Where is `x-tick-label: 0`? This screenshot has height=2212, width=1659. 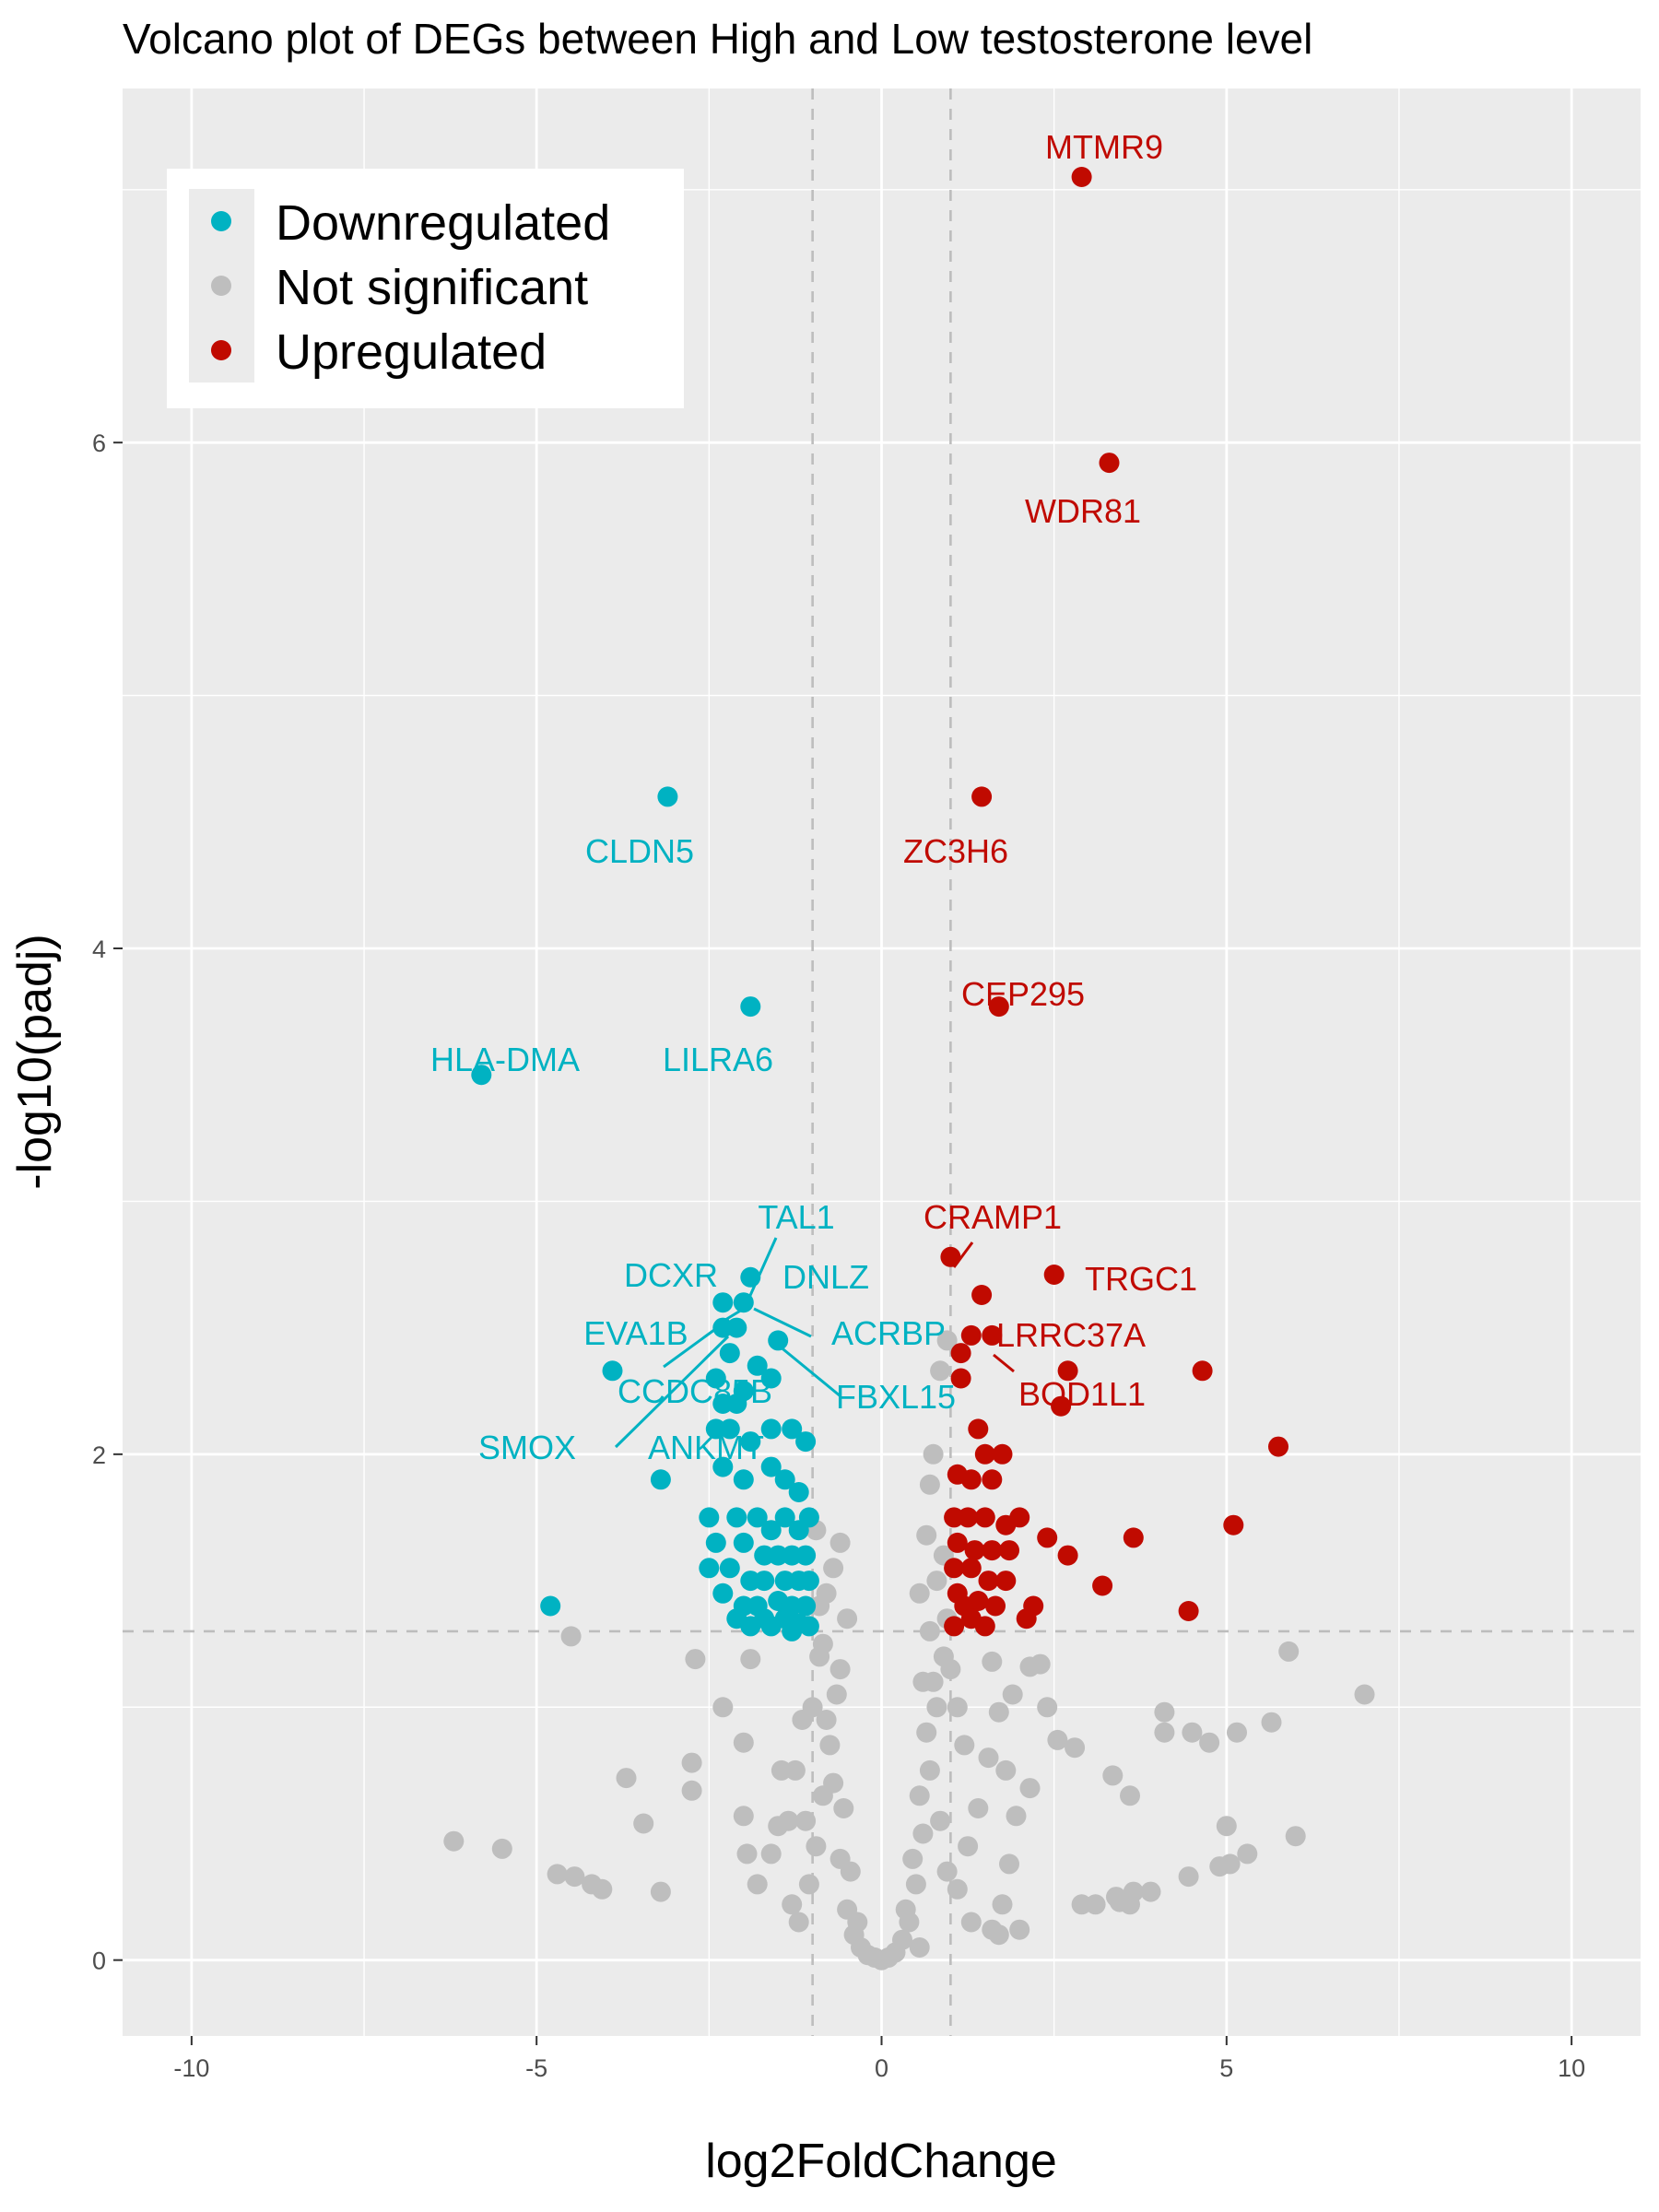
x-tick-label: 0 is located at coordinates (881, 2068).